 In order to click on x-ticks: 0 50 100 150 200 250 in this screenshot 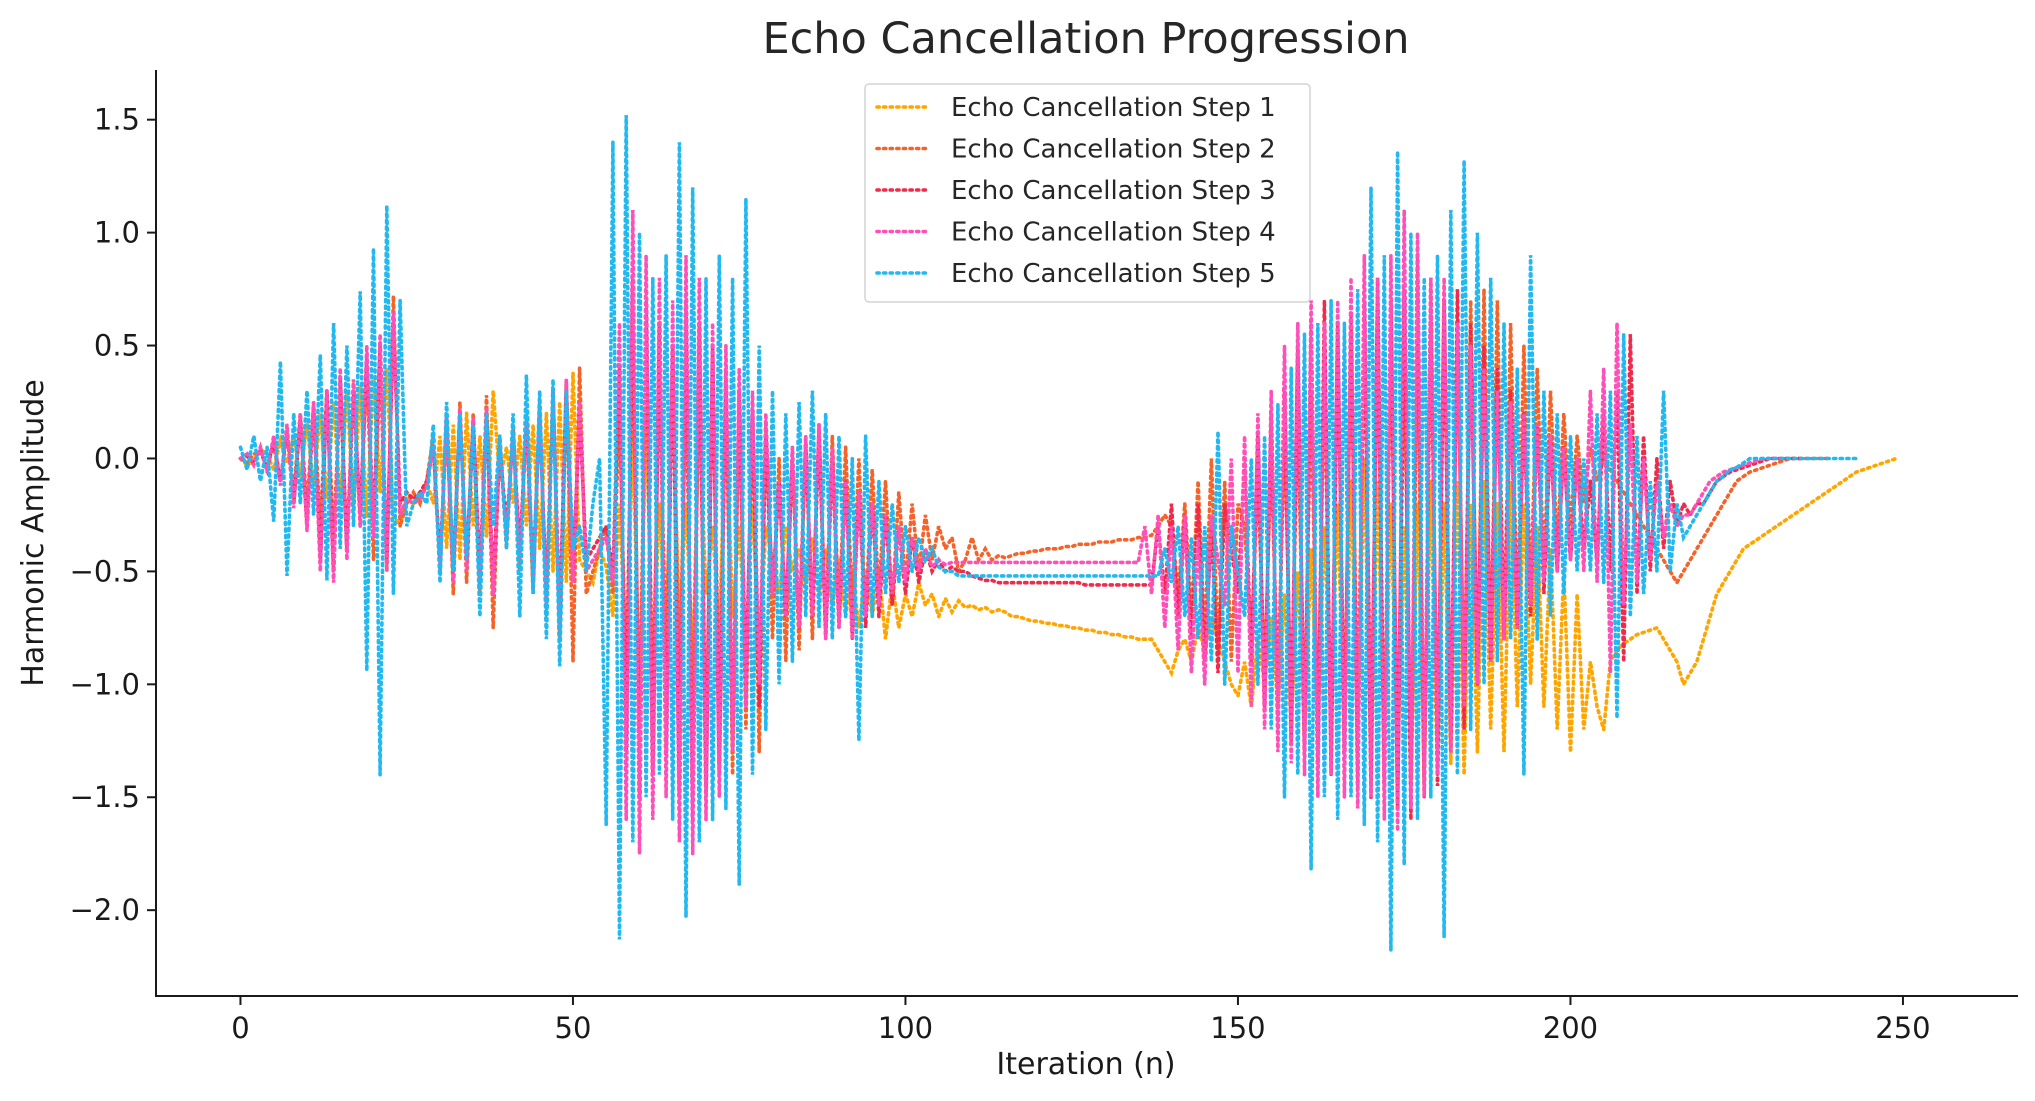, I will do `click(1081, 1020)`.